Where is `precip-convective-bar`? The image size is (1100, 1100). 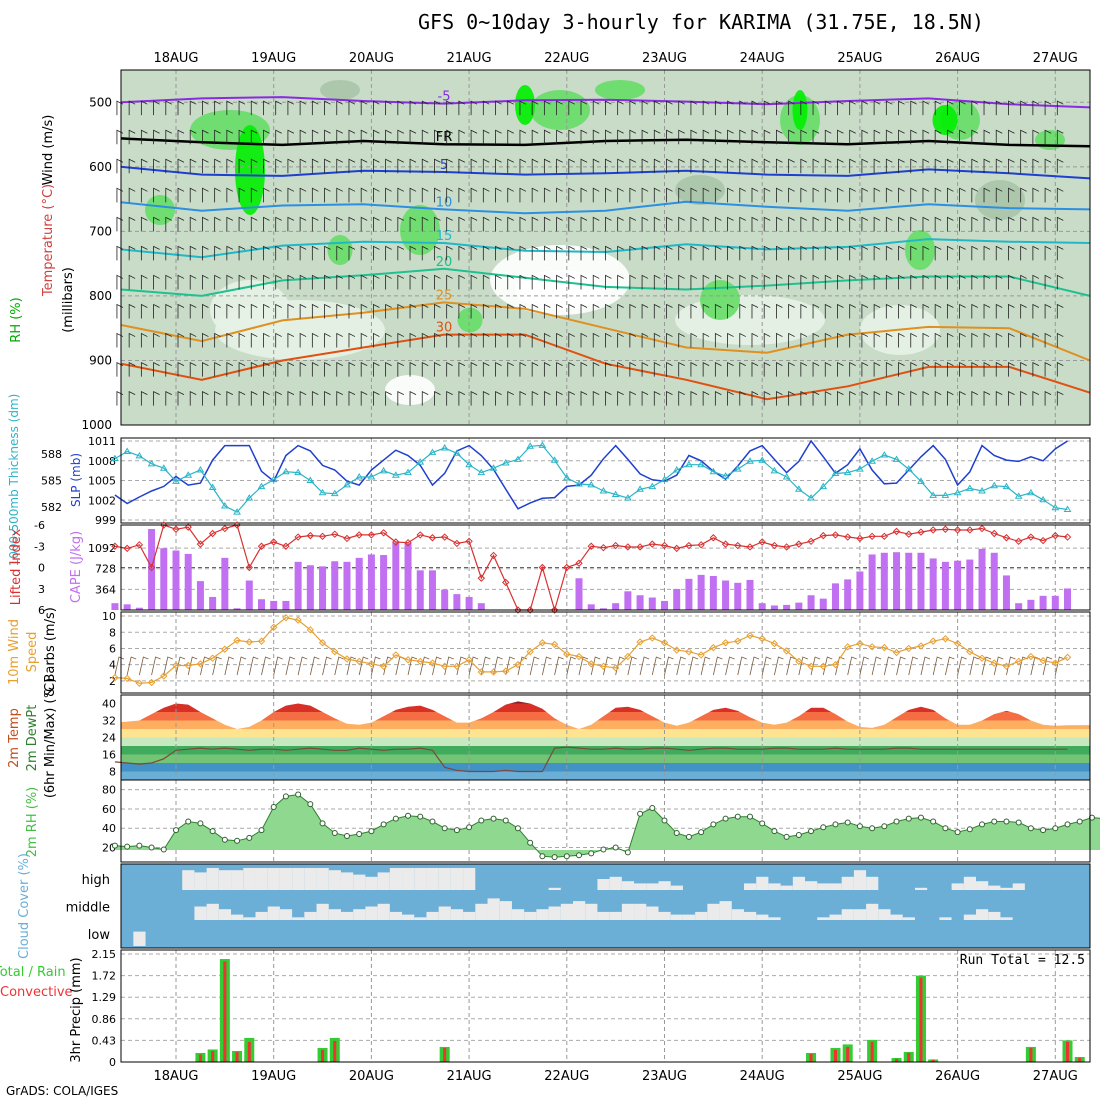
precip-convective-bar is located at coordinates (909, 1057).